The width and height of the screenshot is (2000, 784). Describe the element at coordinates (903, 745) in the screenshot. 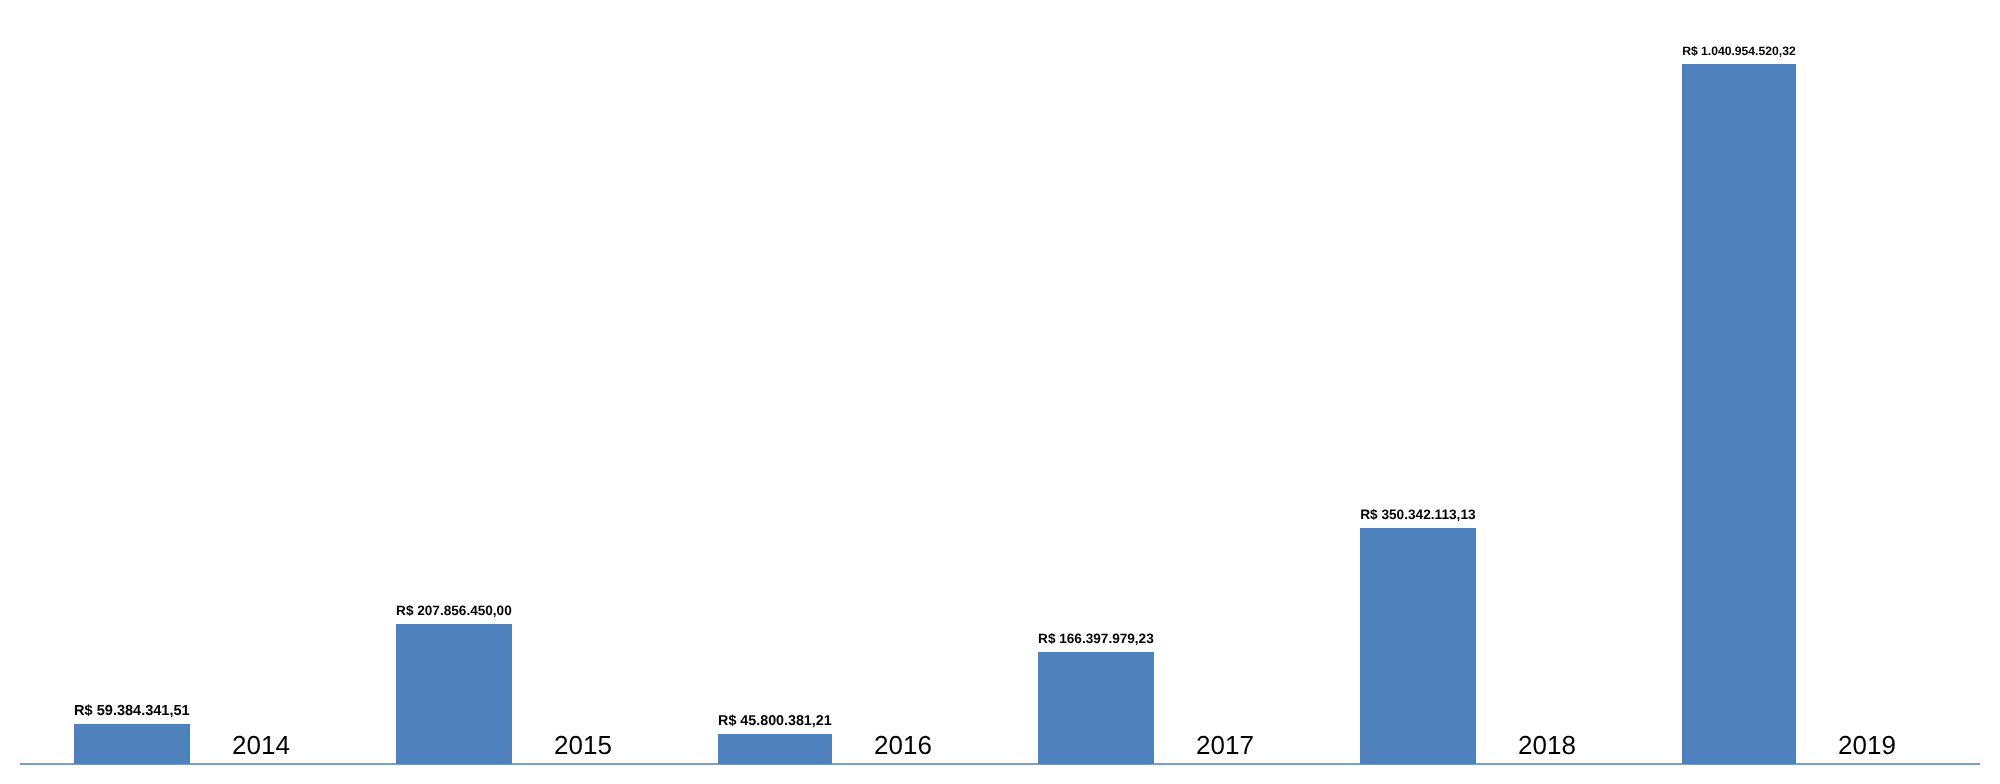

I see `x-tick-label: 2016` at that location.